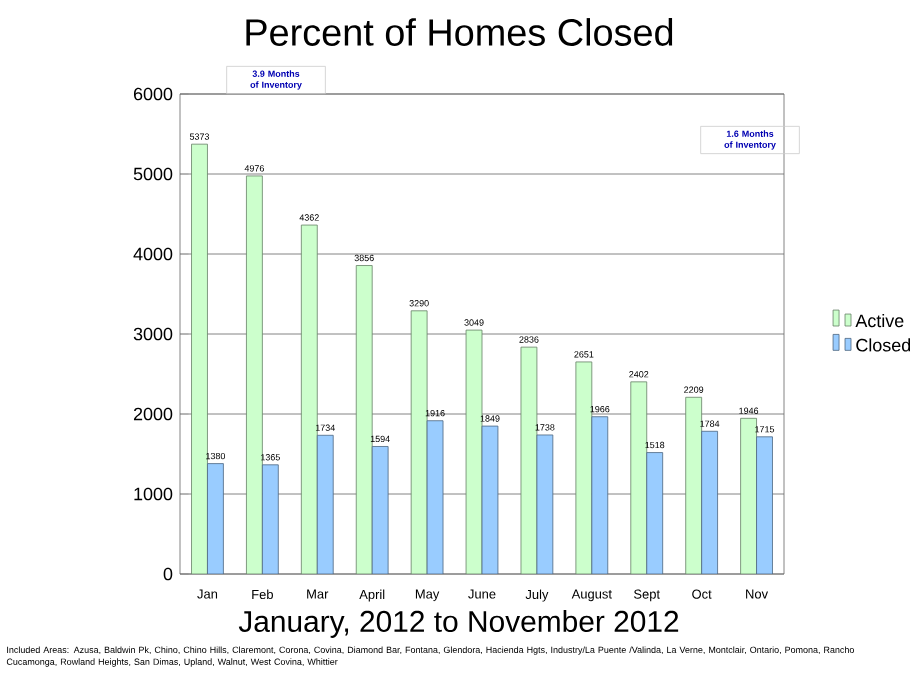  What do you see at coordinates (153, 494) in the screenshot?
I see `y-tick-label: 1000` at bounding box center [153, 494].